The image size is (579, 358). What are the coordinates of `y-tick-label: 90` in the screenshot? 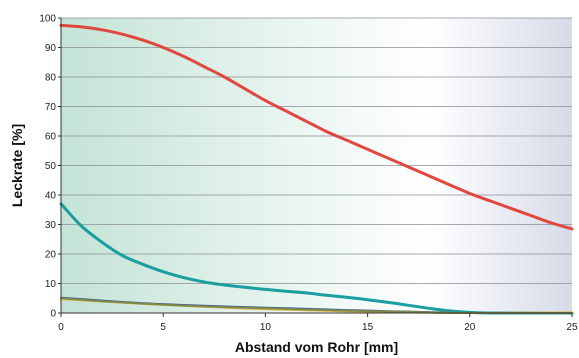 It's located at (51, 48).